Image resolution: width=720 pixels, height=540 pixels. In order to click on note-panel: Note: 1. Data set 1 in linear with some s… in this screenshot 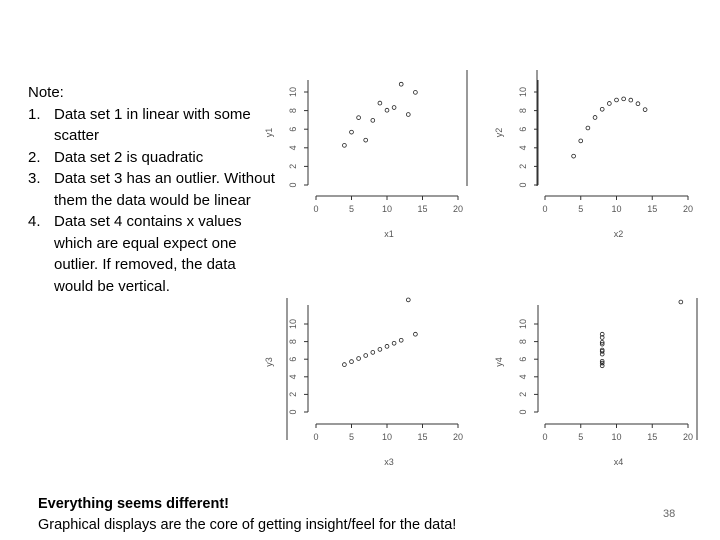, I will do `click(153, 189)`.